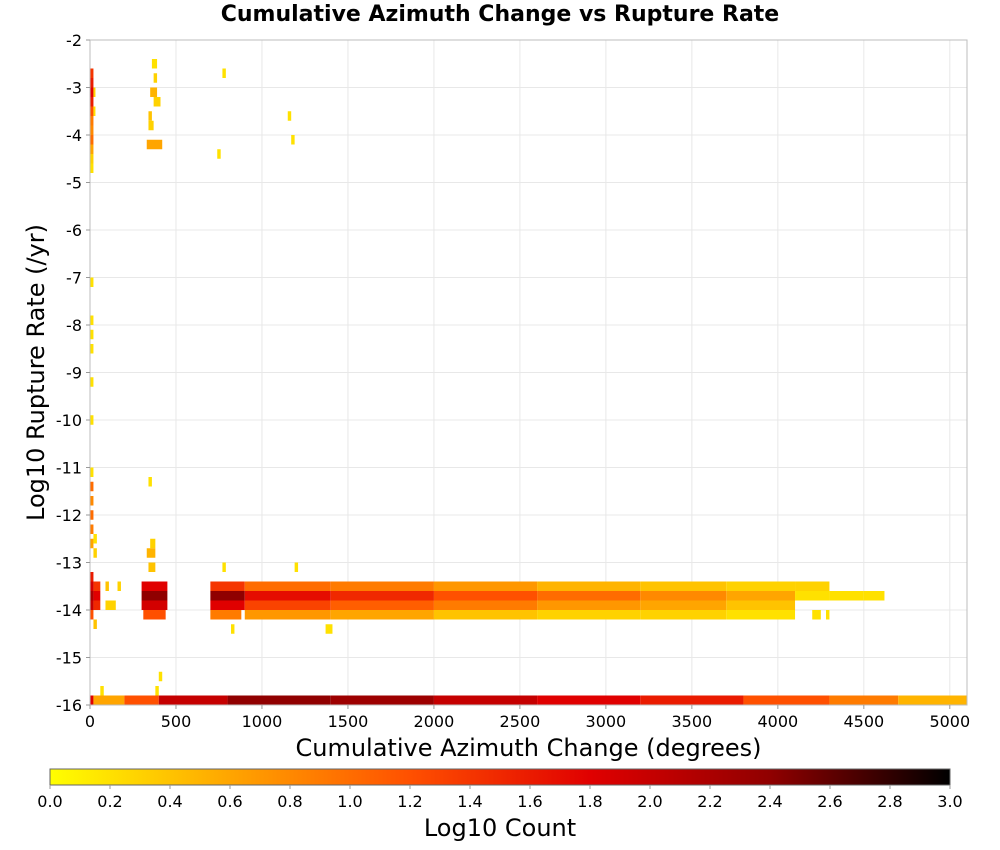  What do you see at coordinates (649, 801) in the screenshot?
I see `colorbar-tick-label: 2.0` at bounding box center [649, 801].